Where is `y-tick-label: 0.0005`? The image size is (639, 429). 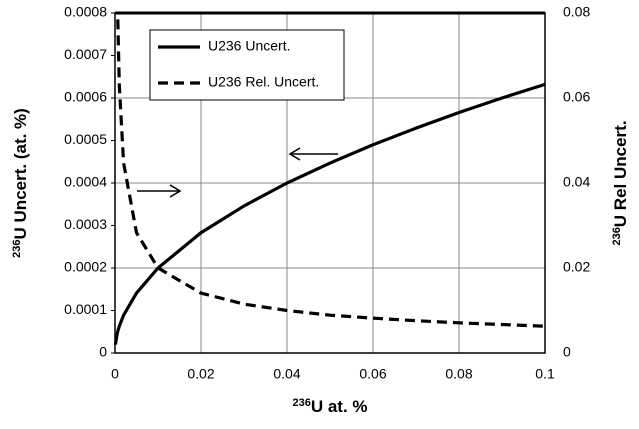
y-tick-label: 0.0005 is located at coordinates (85, 139).